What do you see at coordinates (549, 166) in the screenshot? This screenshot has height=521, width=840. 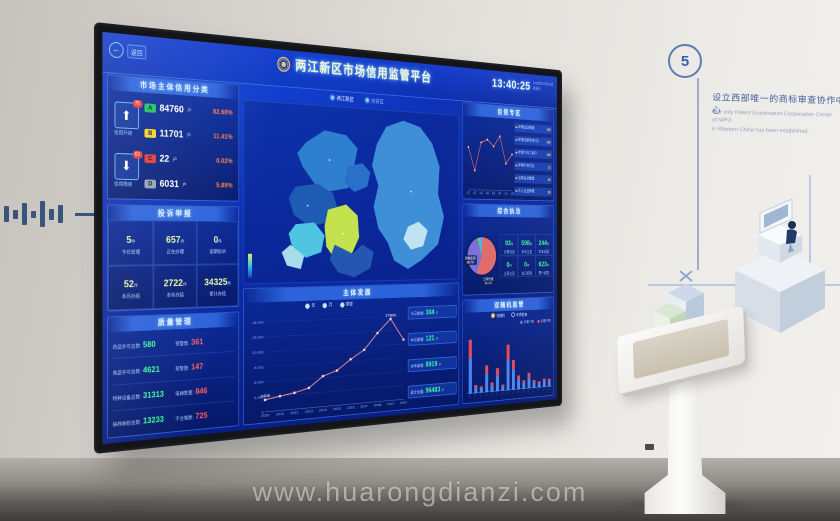 I see `item-value: 12` at bounding box center [549, 166].